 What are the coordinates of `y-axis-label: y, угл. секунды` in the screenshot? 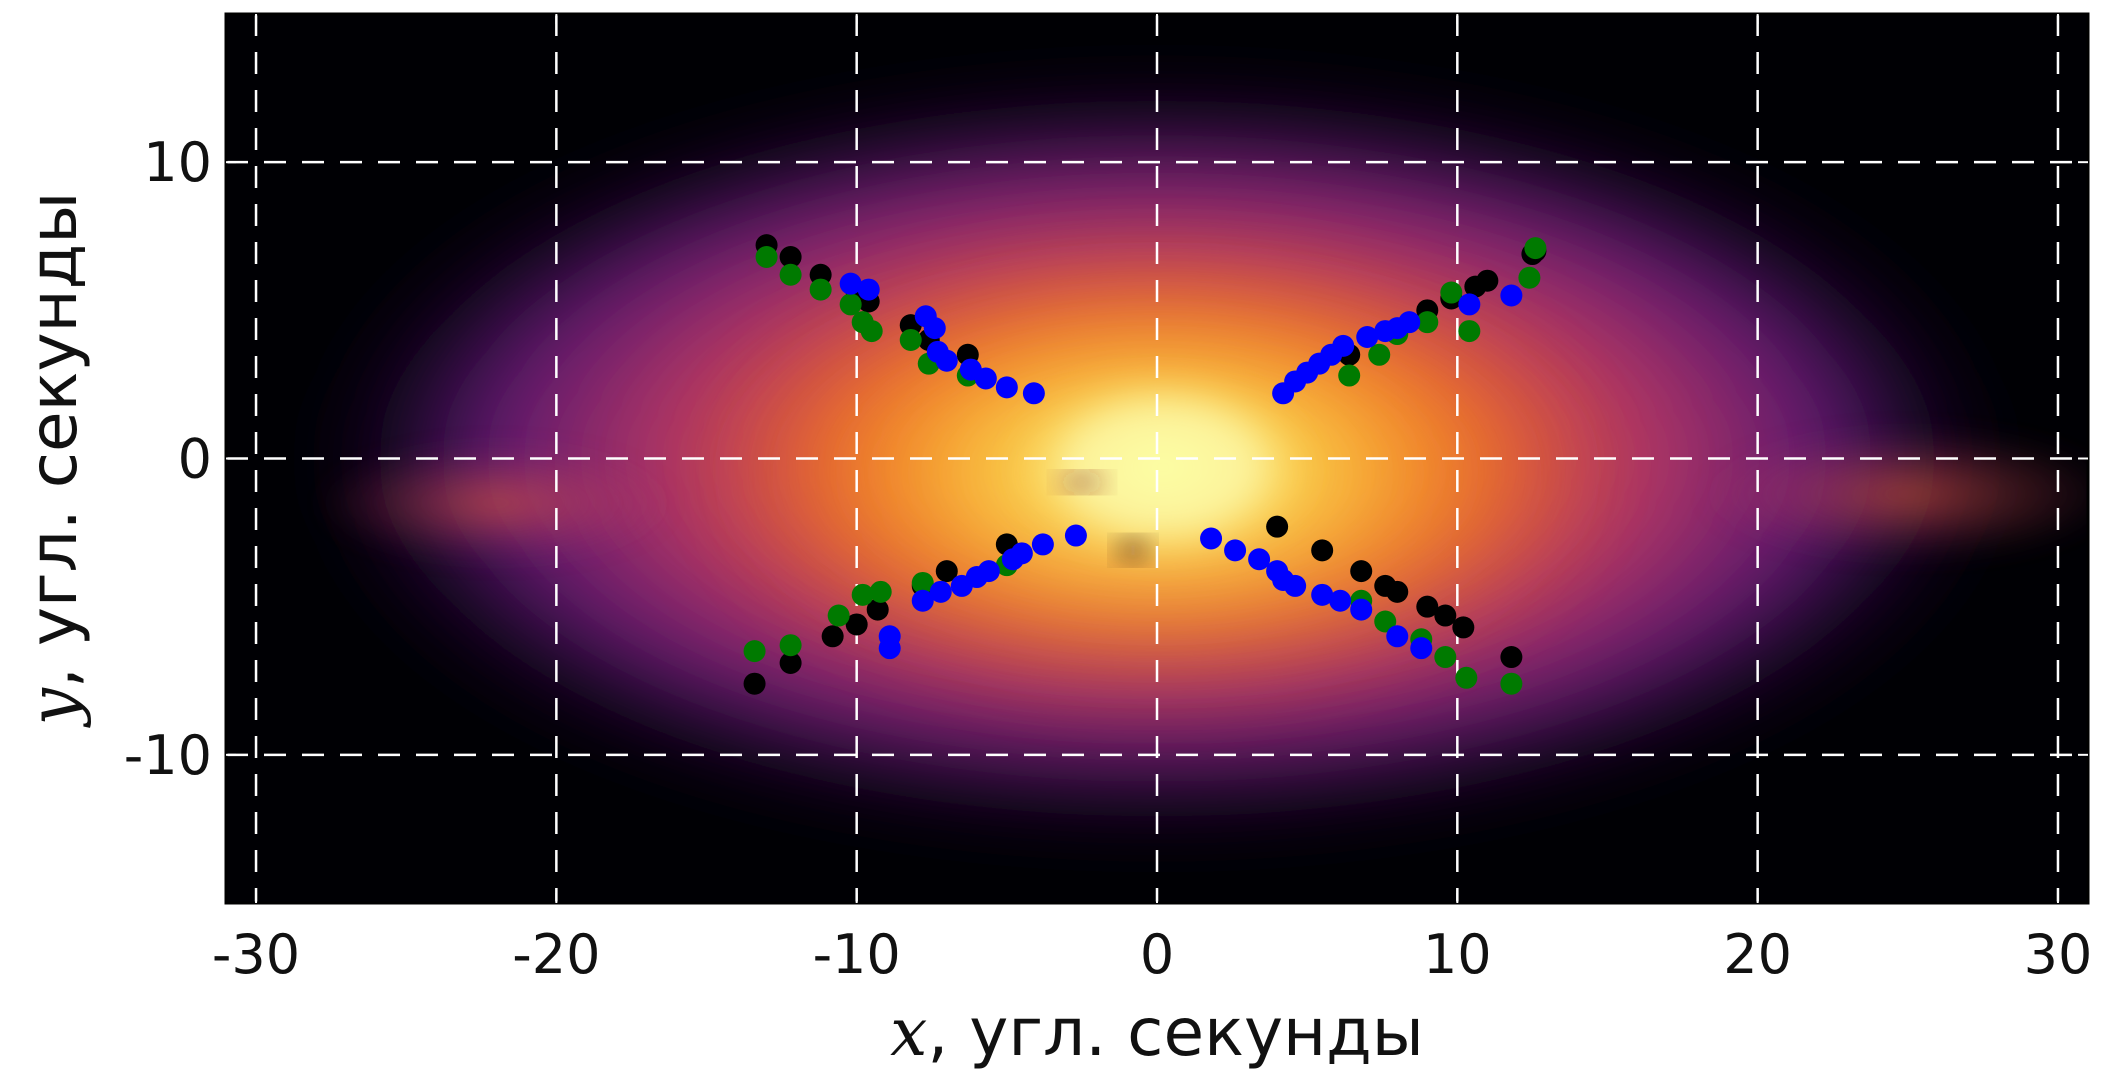 It's located at (53, 460).